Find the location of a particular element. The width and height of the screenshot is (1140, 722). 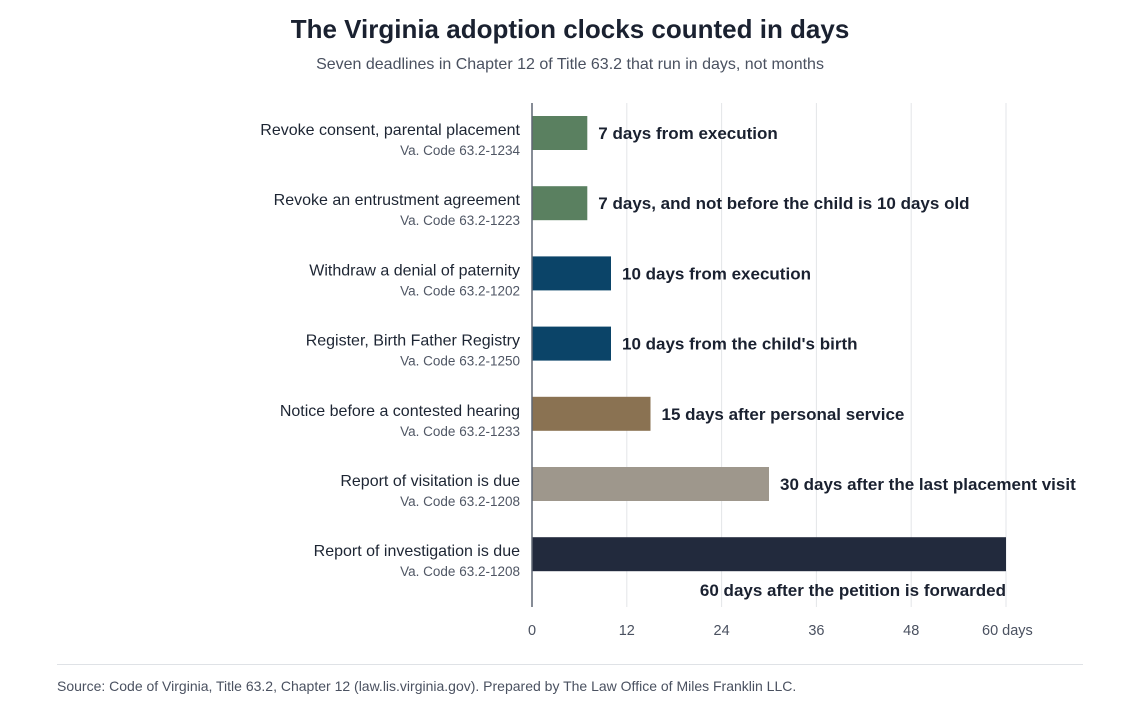

data-label-4: 10 days from the child's birth is located at coordinates (740, 344).